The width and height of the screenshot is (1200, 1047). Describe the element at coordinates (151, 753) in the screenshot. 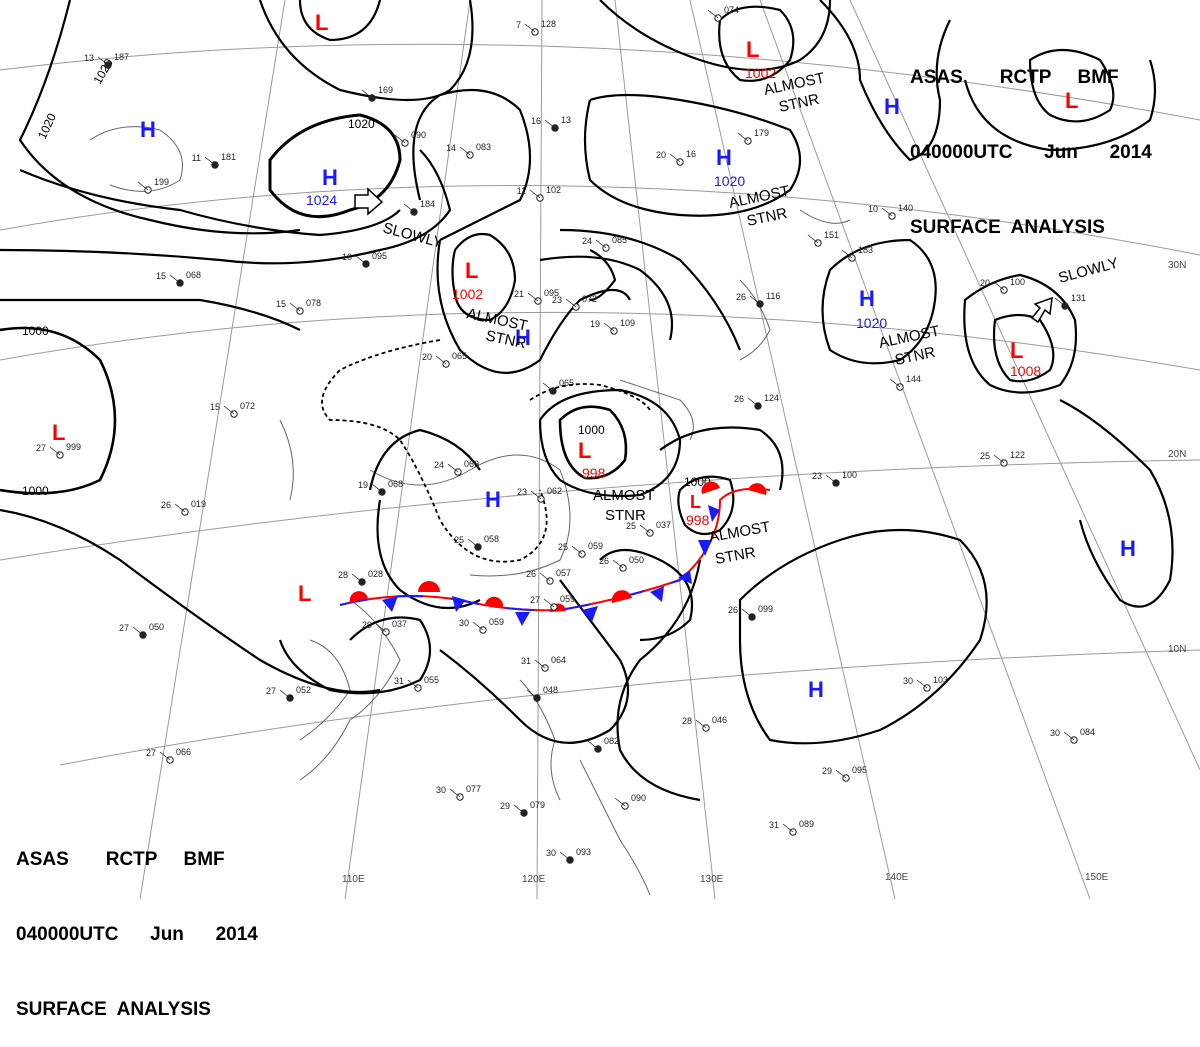

I see `station-temperature: 27` at that location.